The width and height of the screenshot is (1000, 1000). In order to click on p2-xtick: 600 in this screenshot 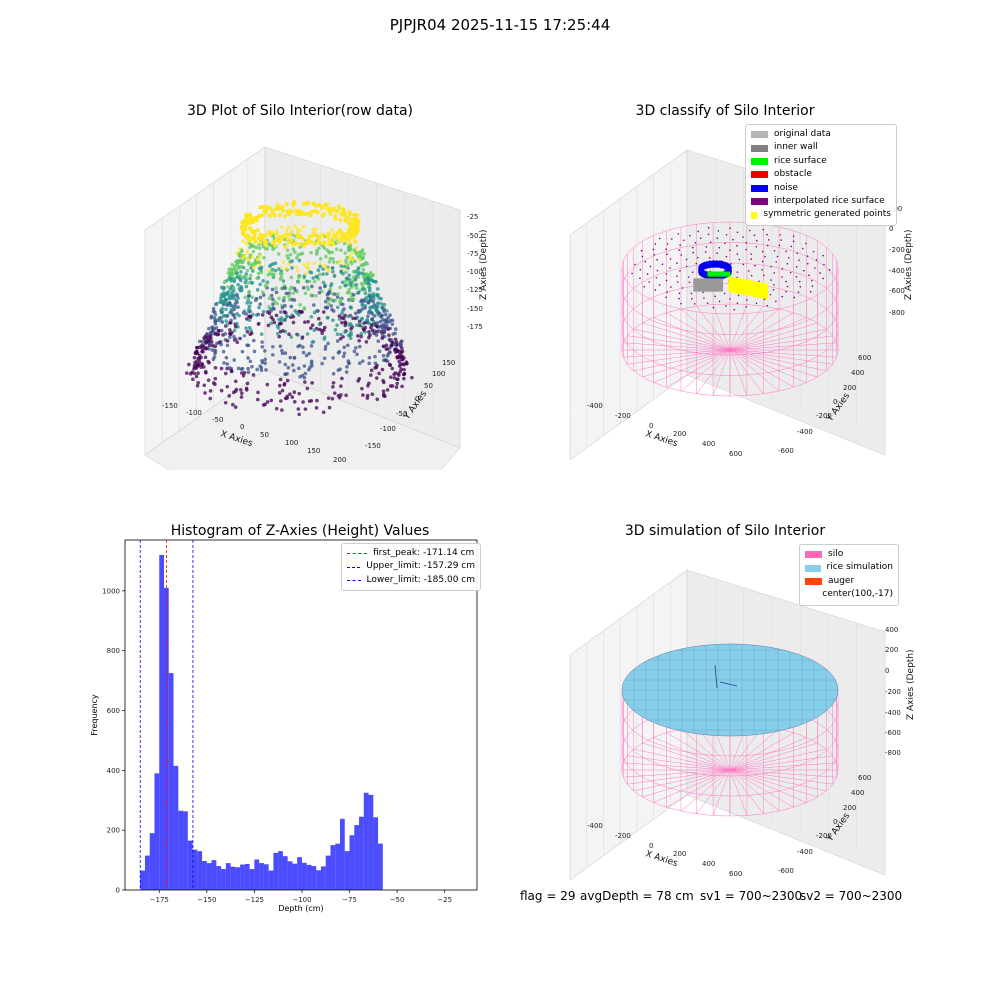, I will do `click(735, 454)`.